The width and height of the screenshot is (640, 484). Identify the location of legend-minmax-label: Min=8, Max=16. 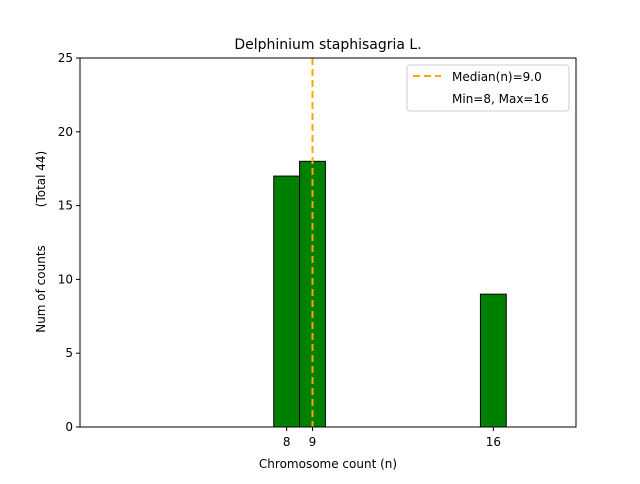
(500, 99).